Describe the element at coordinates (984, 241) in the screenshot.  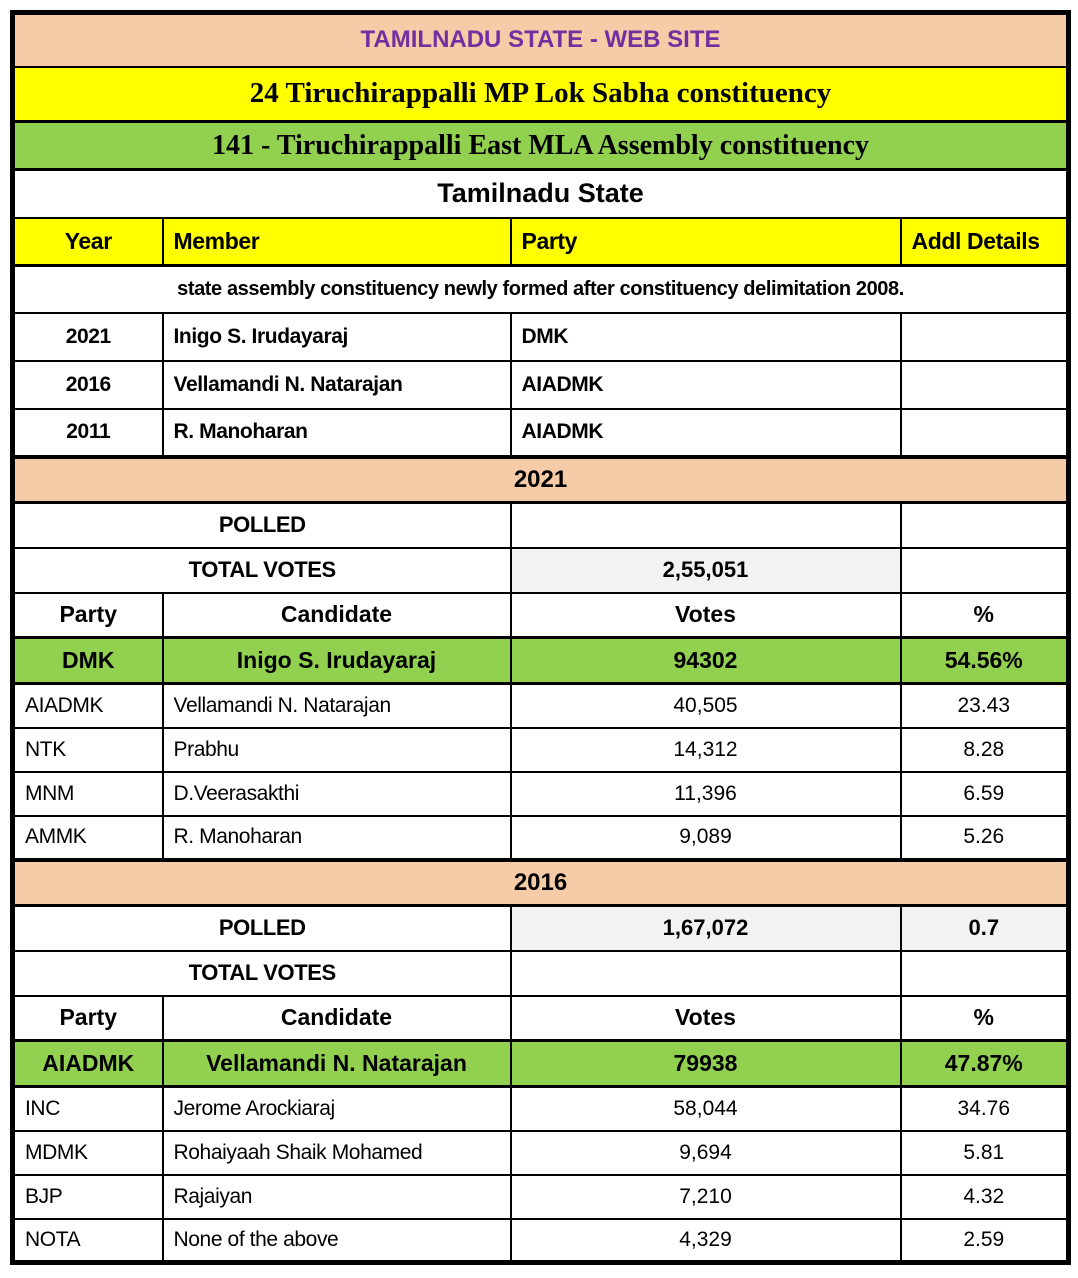
I see `history-header-addl: Addl Details` at that location.